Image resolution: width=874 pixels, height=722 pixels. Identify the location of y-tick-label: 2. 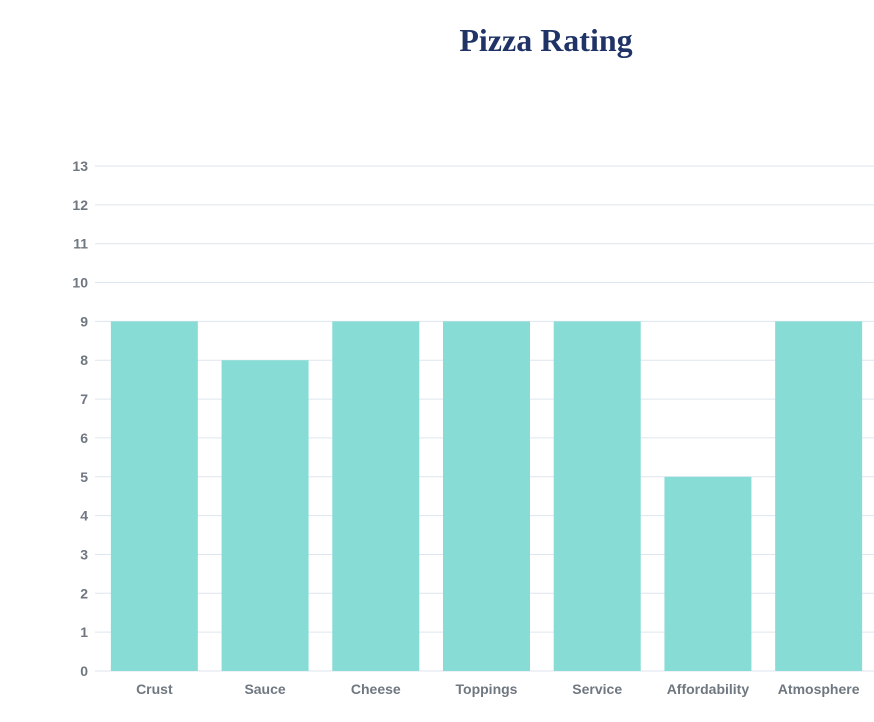
(84, 593).